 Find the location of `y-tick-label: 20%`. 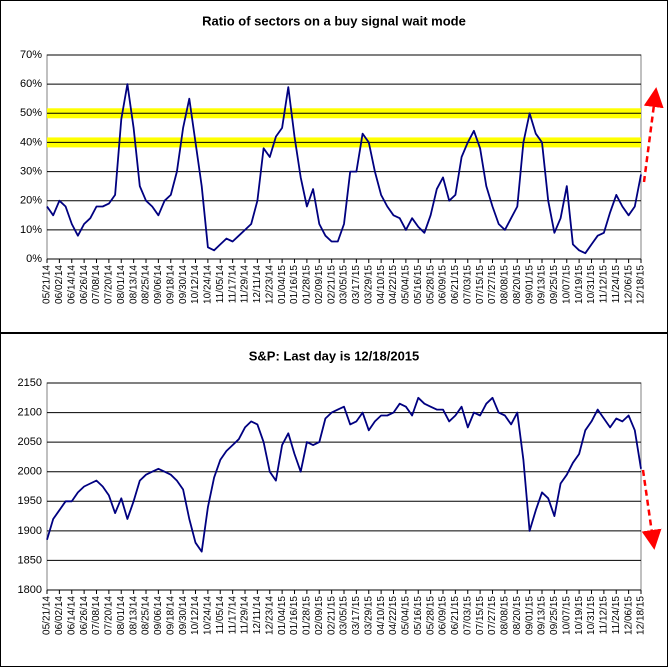

y-tick-label: 20% is located at coordinates (31, 201).